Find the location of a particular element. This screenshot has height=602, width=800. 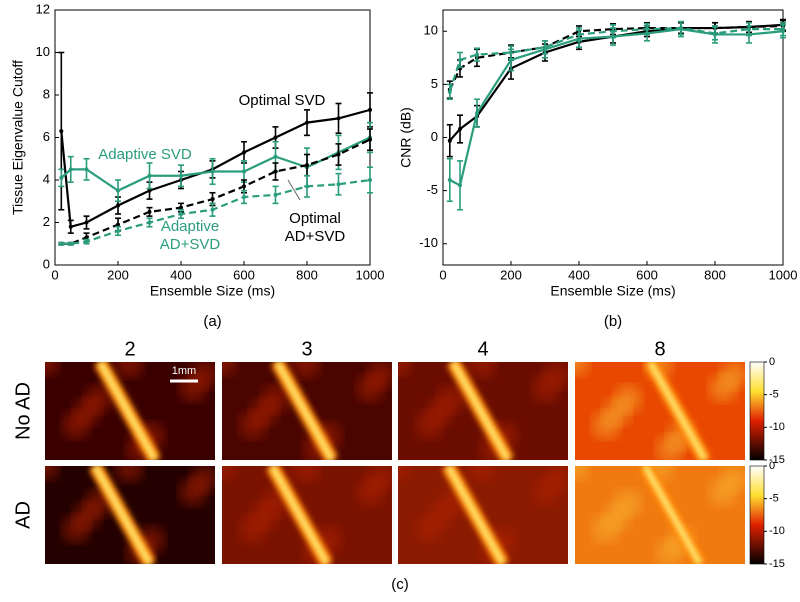

y-tick-label: 6 is located at coordinates (46, 136).